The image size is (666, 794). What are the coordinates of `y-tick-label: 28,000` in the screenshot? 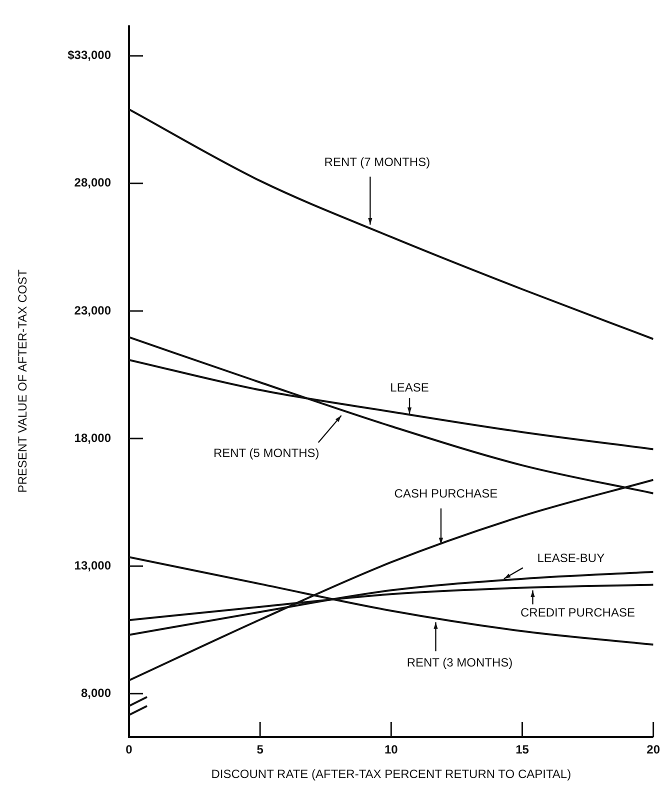 It's located at (93, 183).